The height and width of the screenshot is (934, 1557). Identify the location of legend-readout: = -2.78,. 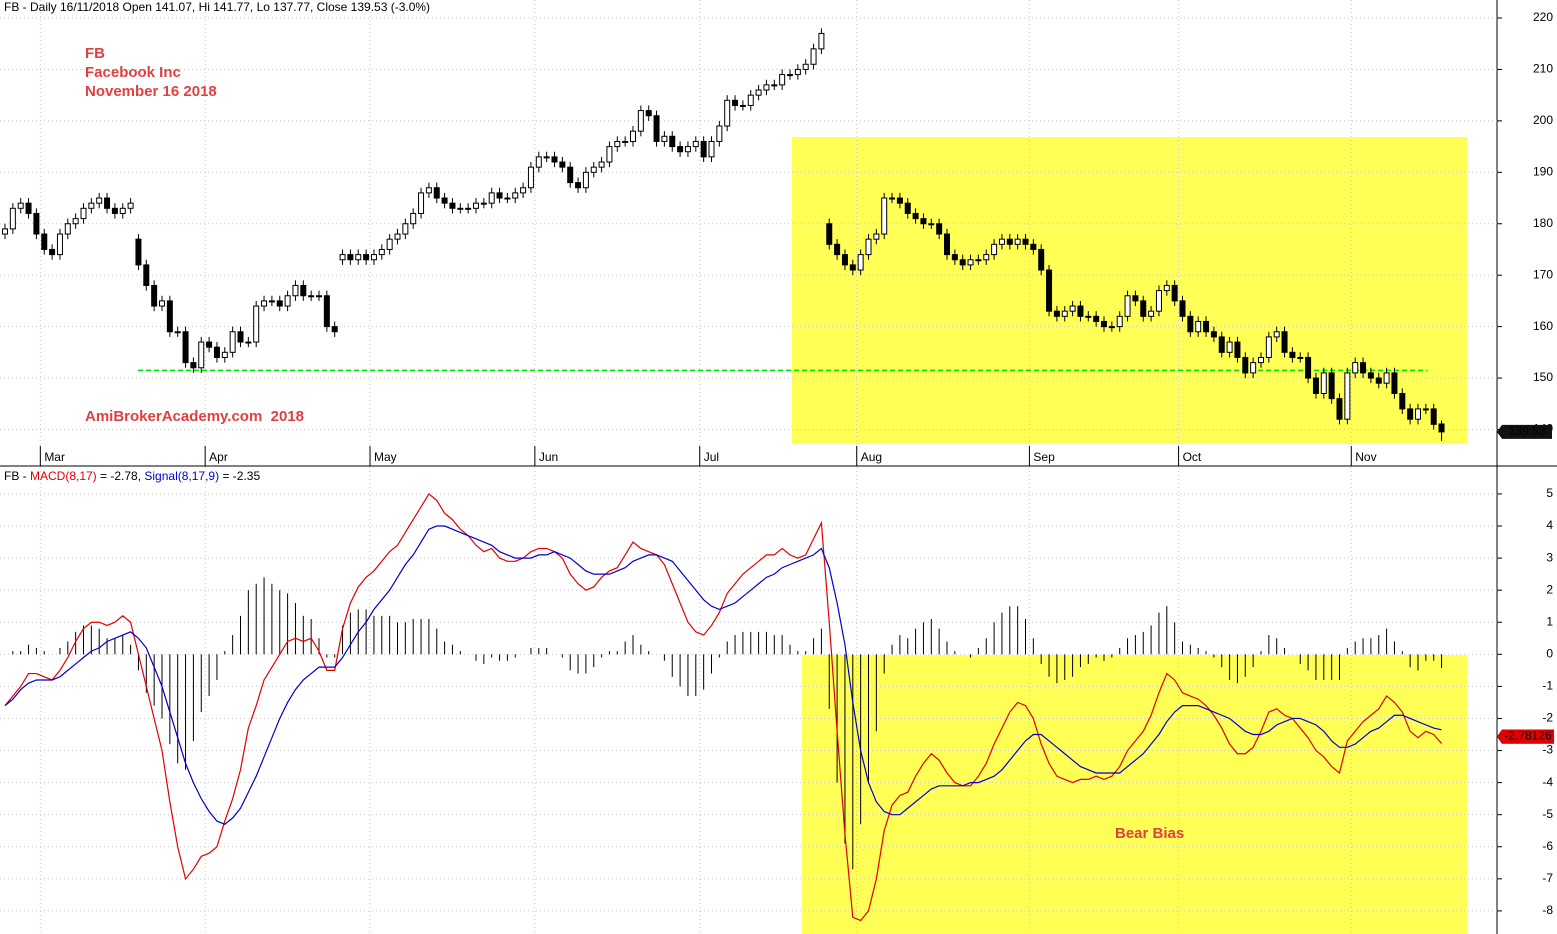
(121, 476).